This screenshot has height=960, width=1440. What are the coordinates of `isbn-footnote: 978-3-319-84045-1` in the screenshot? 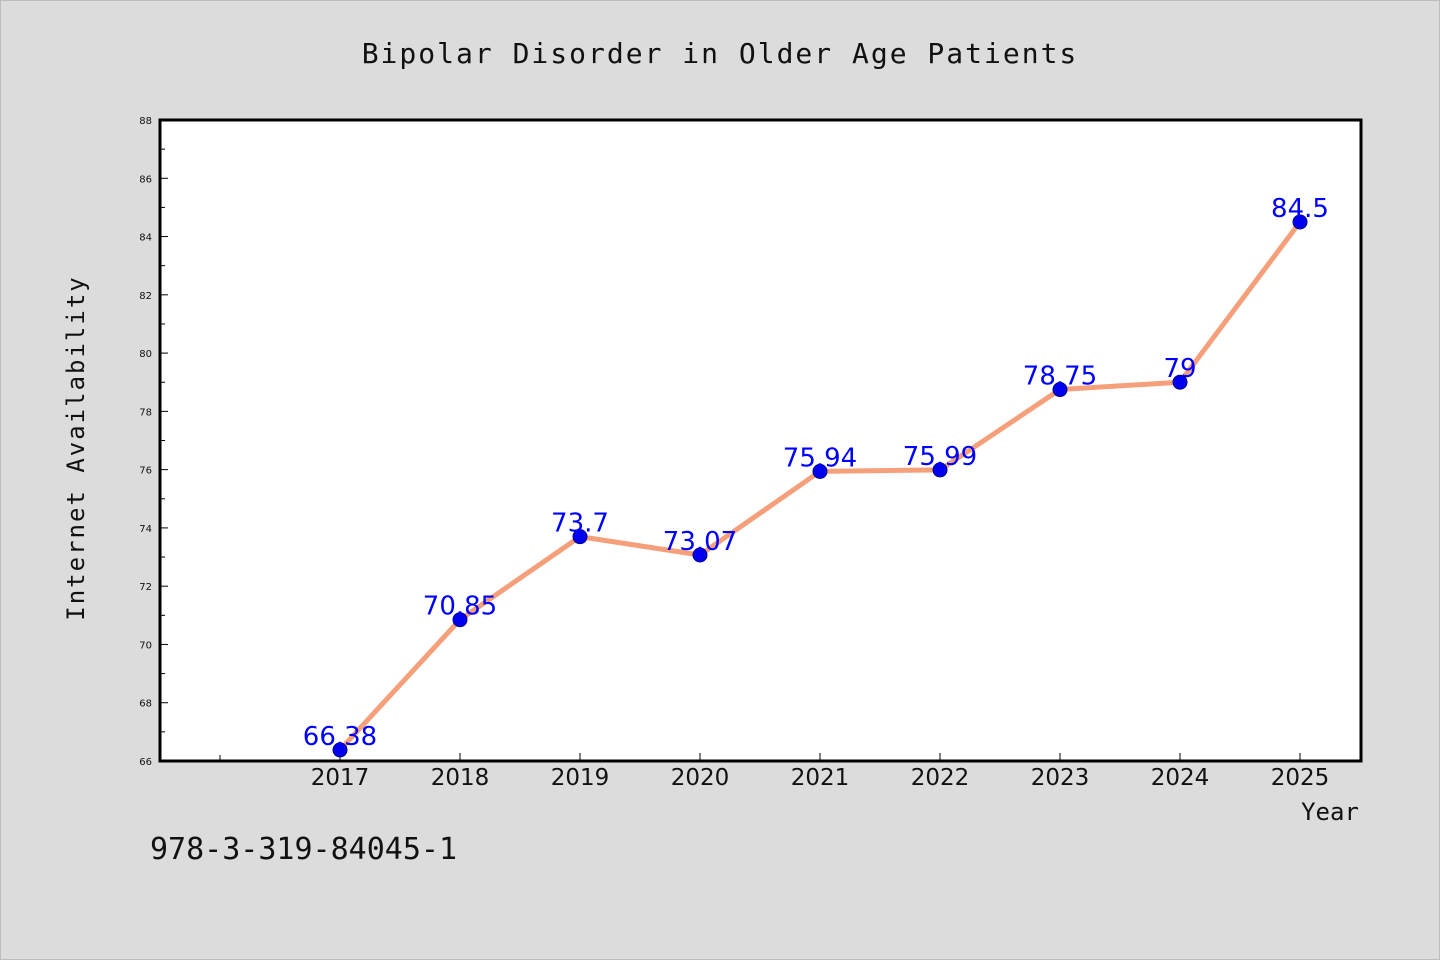 It's located at (304, 849).